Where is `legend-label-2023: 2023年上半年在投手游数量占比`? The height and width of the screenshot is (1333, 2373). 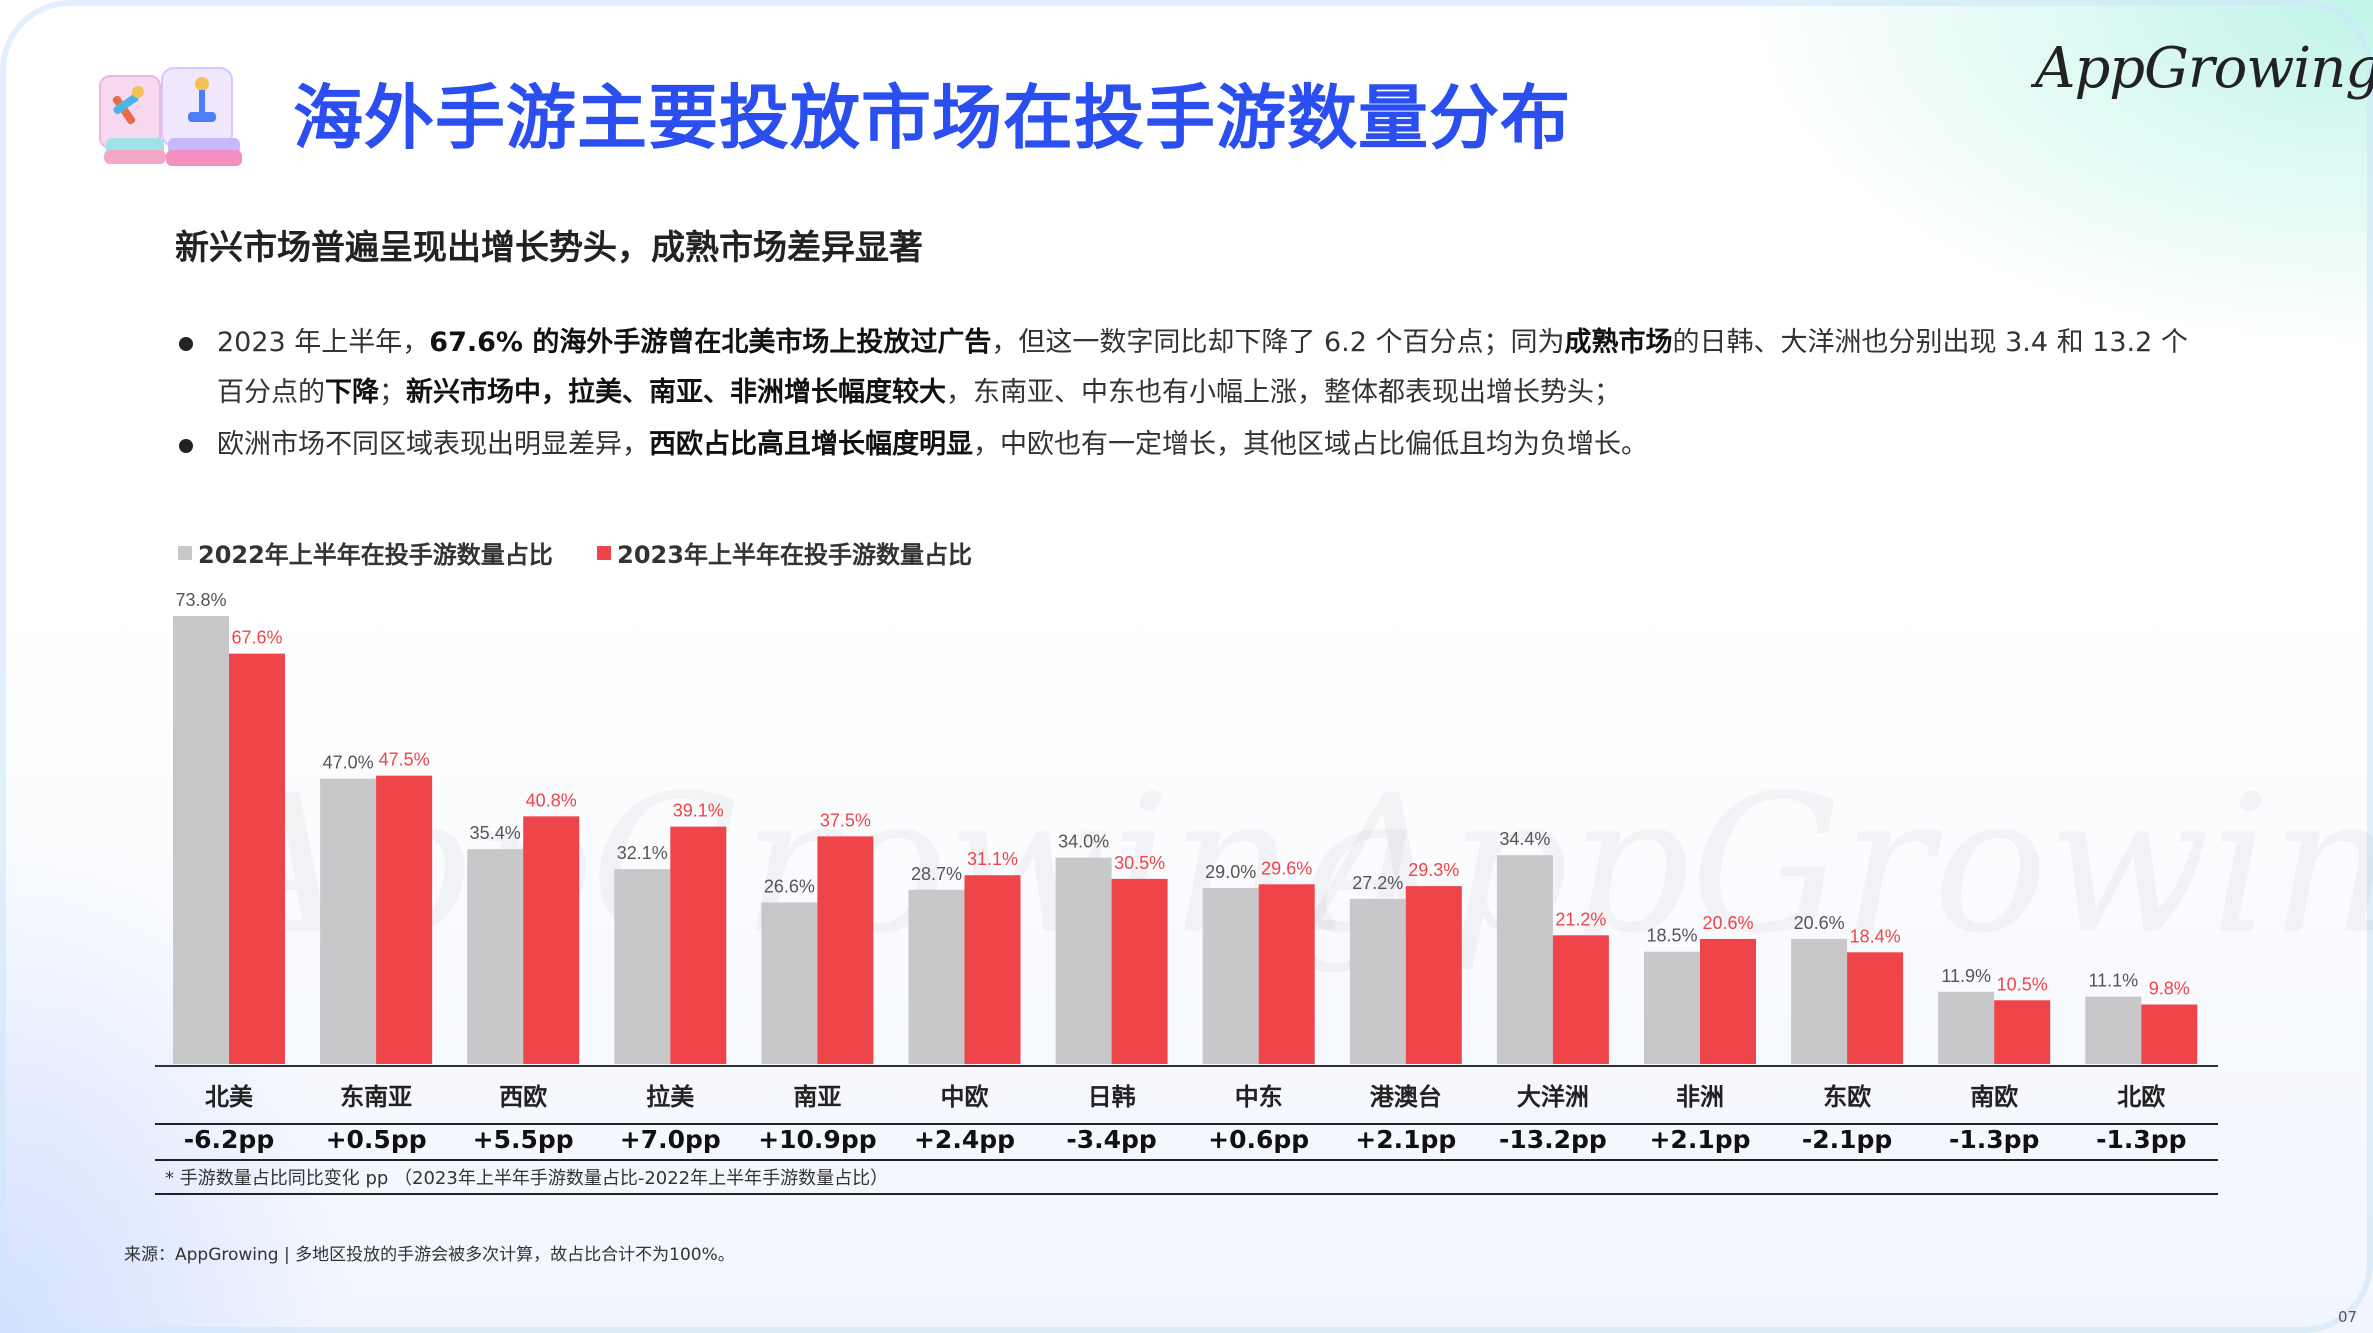
legend-label-2023: 2023年上半年在投手游数量占比 is located at coordinates (794, 555).